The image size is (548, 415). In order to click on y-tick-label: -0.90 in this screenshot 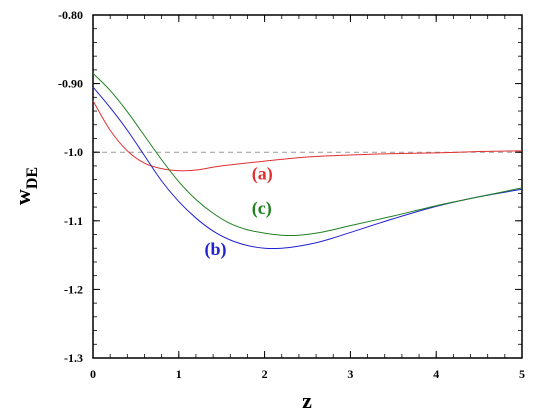, I will do `click(70, 84)`.